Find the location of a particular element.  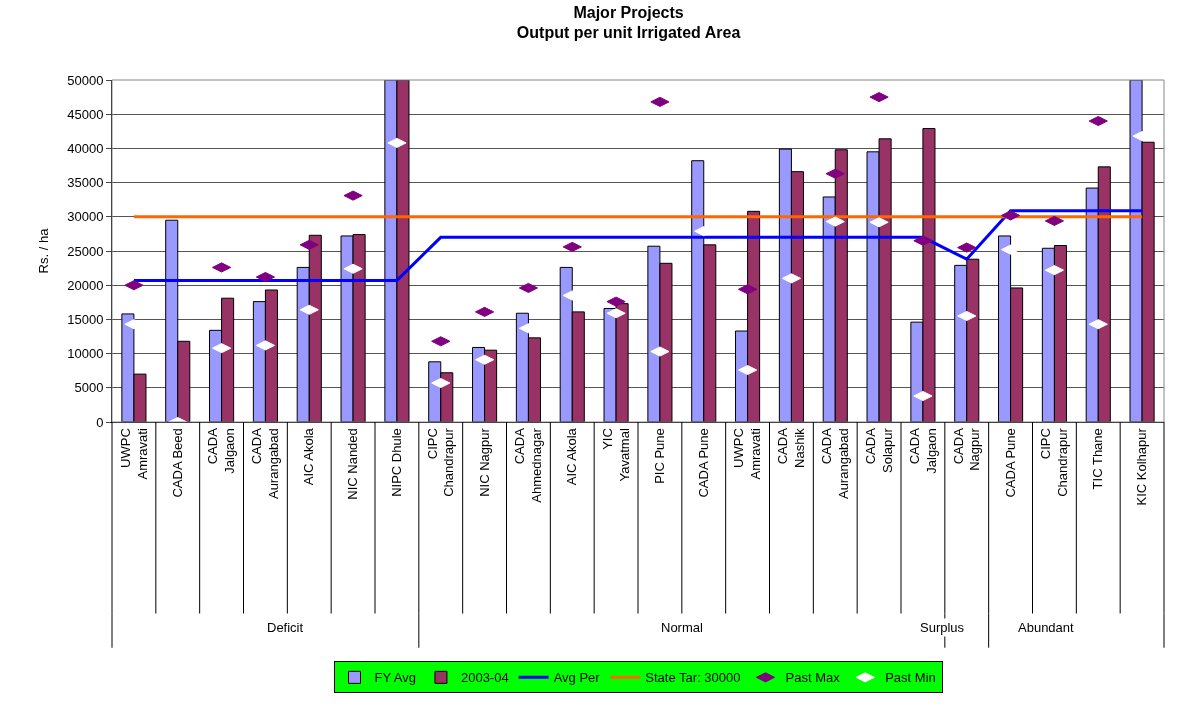

text: Abundant is located at coordinates (1046, 627).